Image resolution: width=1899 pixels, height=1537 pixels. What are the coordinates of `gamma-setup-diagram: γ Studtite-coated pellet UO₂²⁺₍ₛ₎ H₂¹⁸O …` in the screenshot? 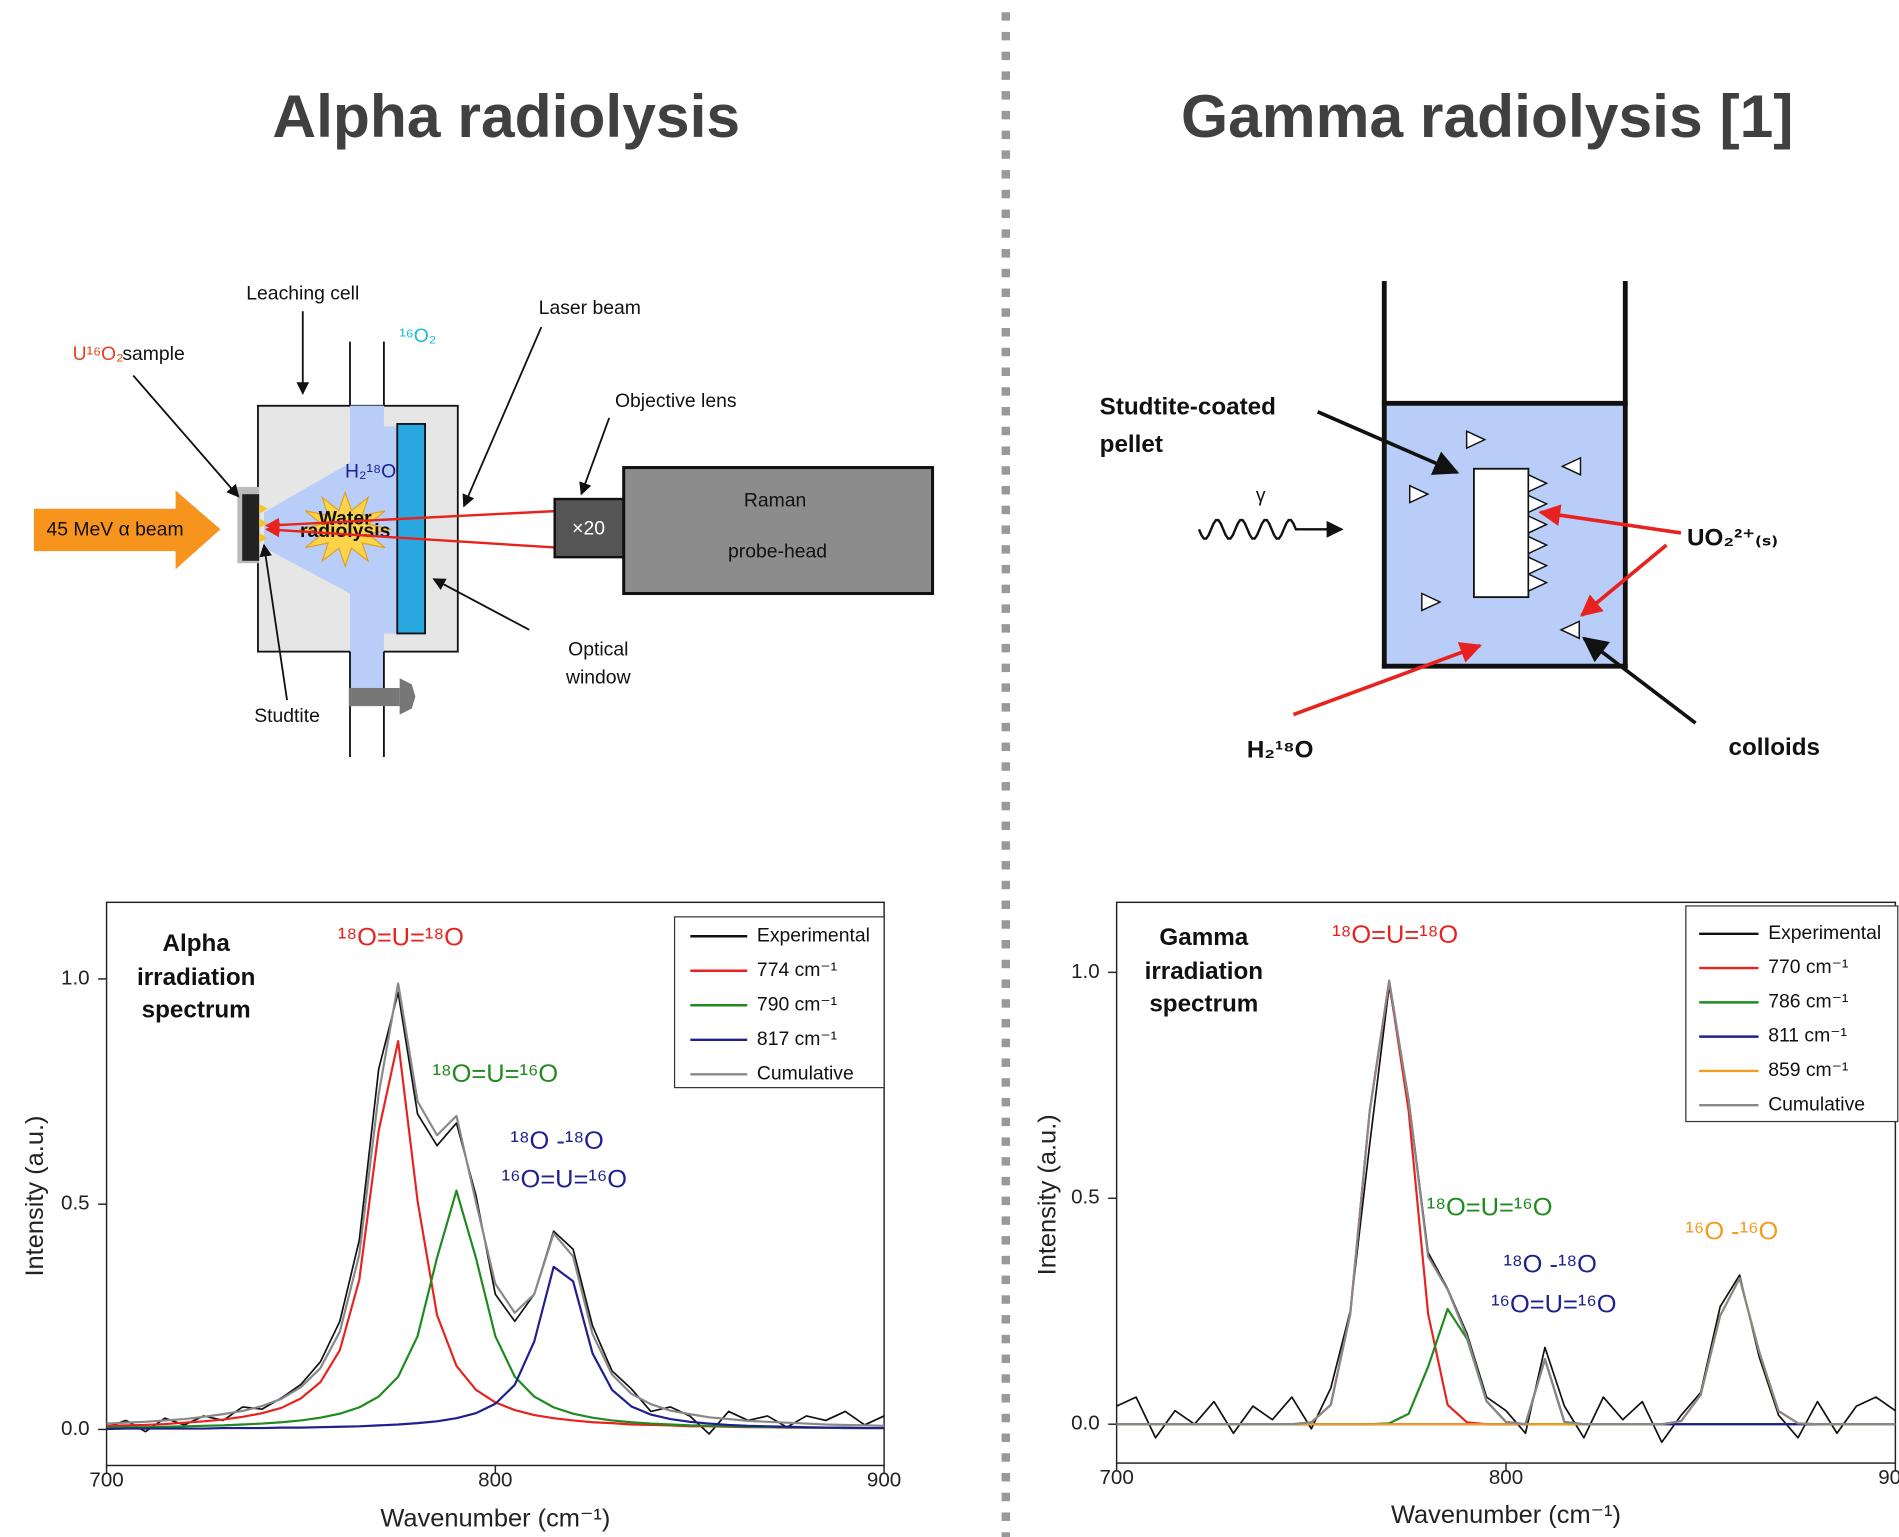 It's located at (1460, 522).